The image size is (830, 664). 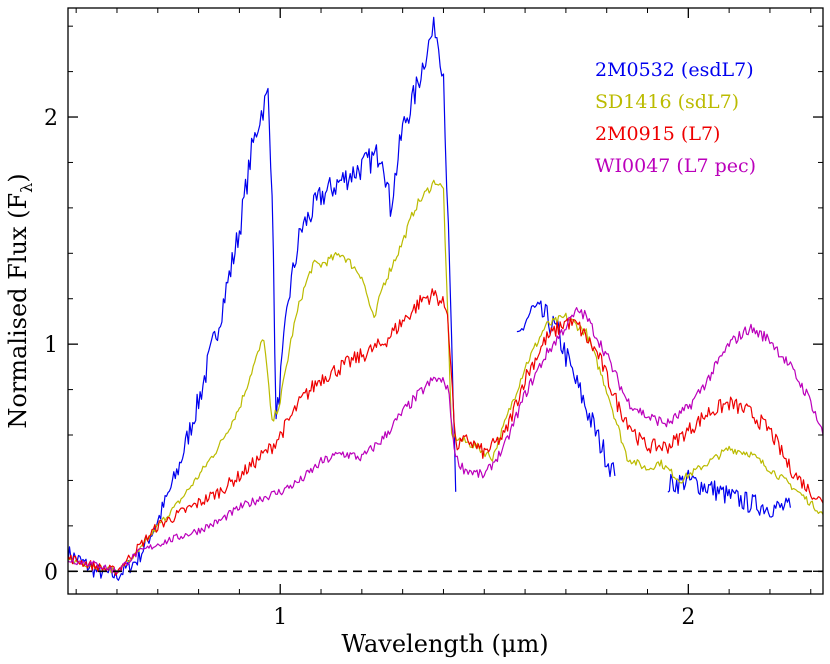 I want to click on legend-entry-sd1416: SD1416 (sdL7), so click(x=667, y=102).